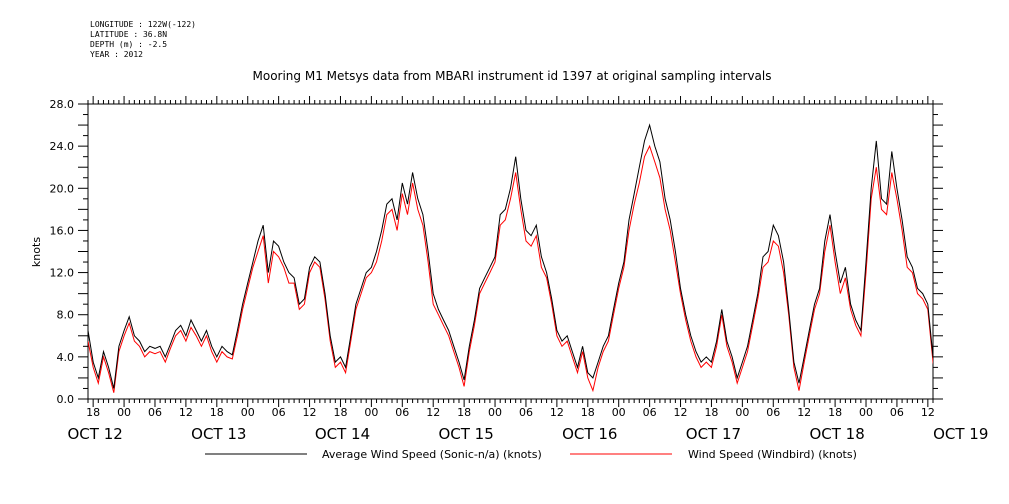 The height and width of the screenshot is (504, 1009). What do you see at coordinates (342, 434) in the screenshot?
I see `x-date-label: OCT 14` at bounding box center [342, 434].